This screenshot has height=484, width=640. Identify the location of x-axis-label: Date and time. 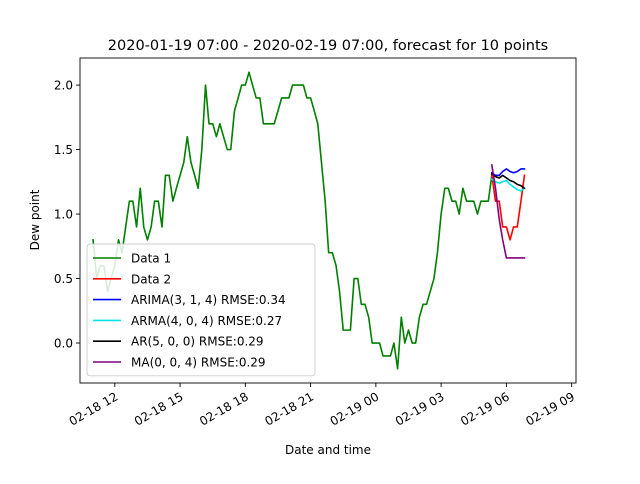
(328, 450).